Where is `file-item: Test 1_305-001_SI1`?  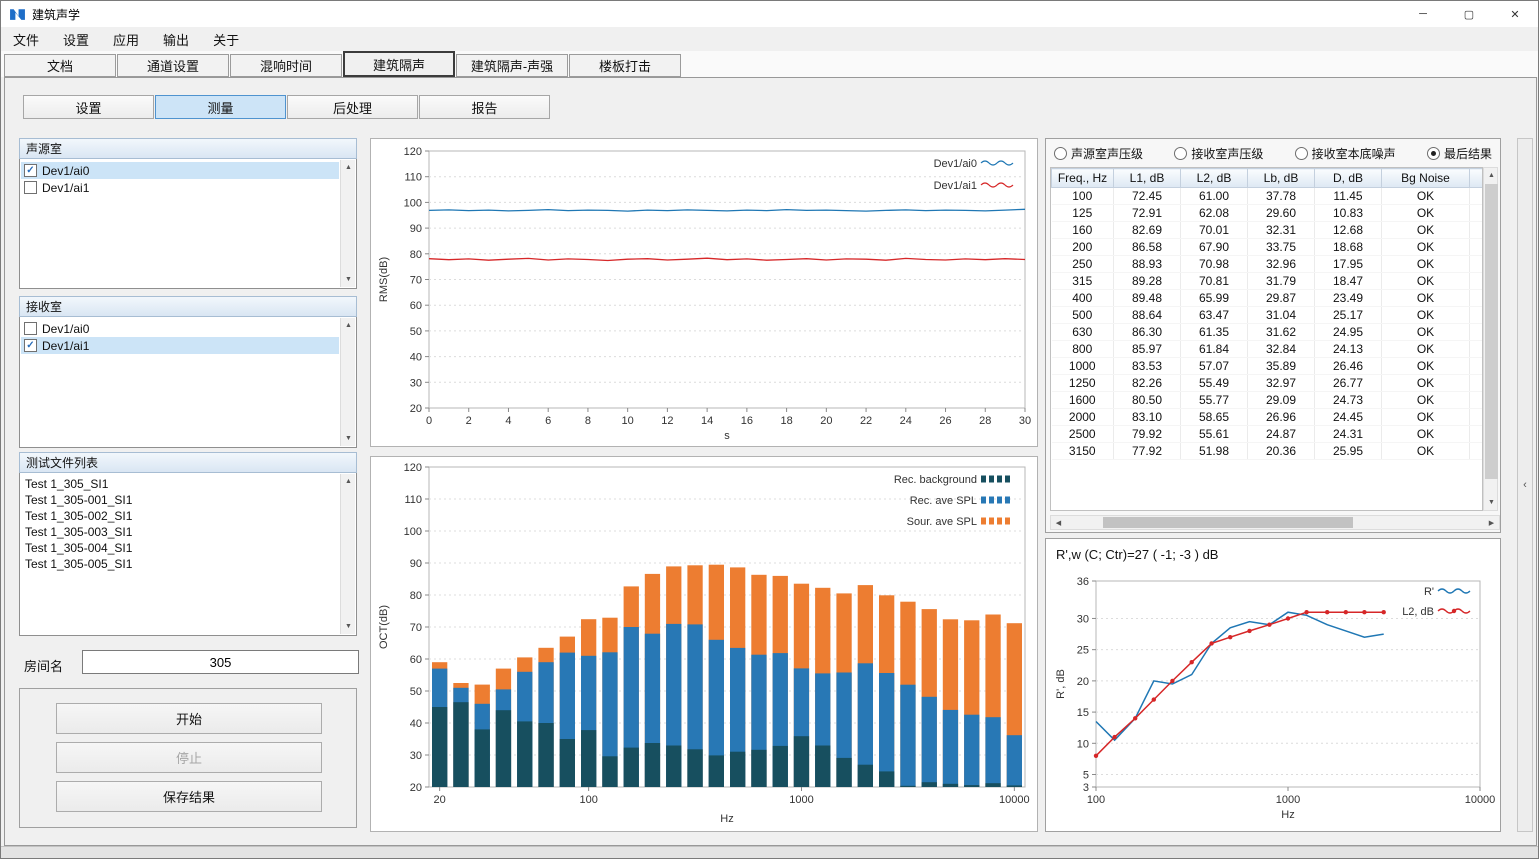
file-item: Test 1_305-001_SI1 is located at coordinates (79, 500).